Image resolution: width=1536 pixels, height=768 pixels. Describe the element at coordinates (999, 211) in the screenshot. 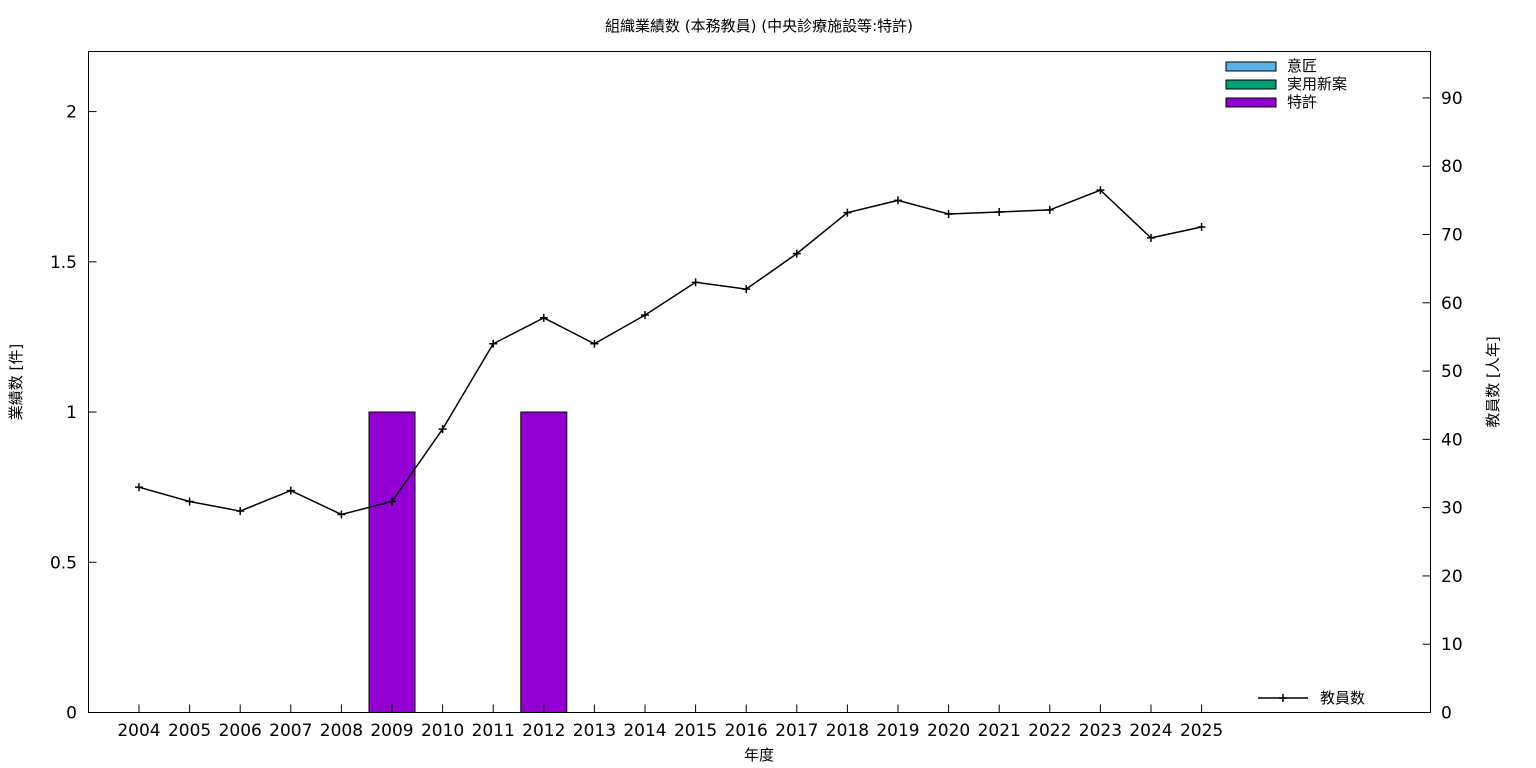

I see `point-教員数-2021` at that location.